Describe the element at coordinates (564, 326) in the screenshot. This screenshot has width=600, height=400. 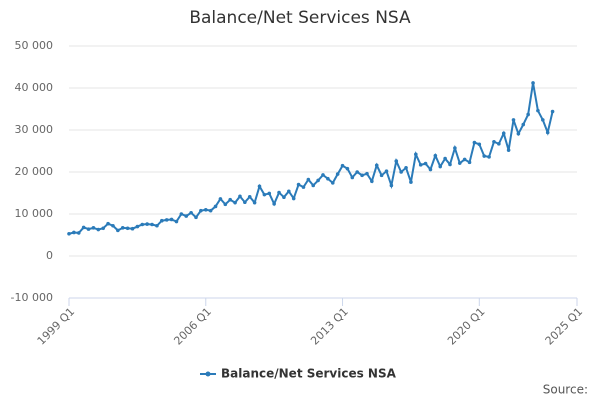
I see `x-tick-label: 2025 Q1` at that location.